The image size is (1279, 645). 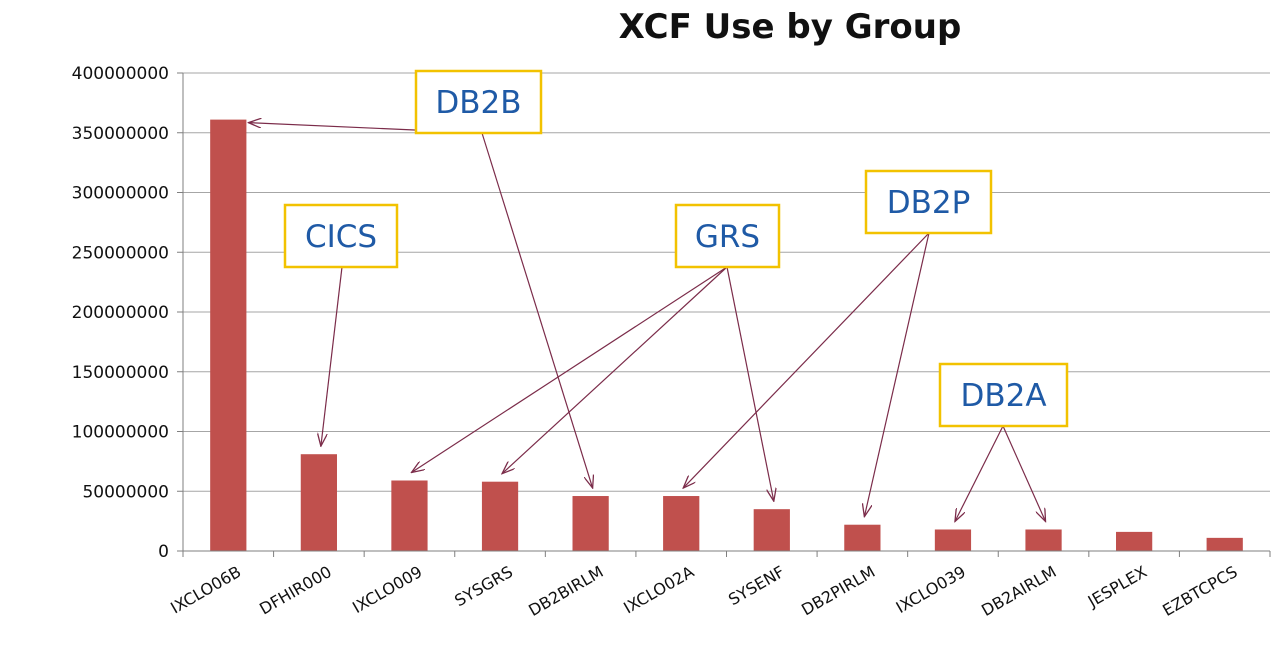 I want to click on y-tick-label: 250000000, so click(x=120, y=253).